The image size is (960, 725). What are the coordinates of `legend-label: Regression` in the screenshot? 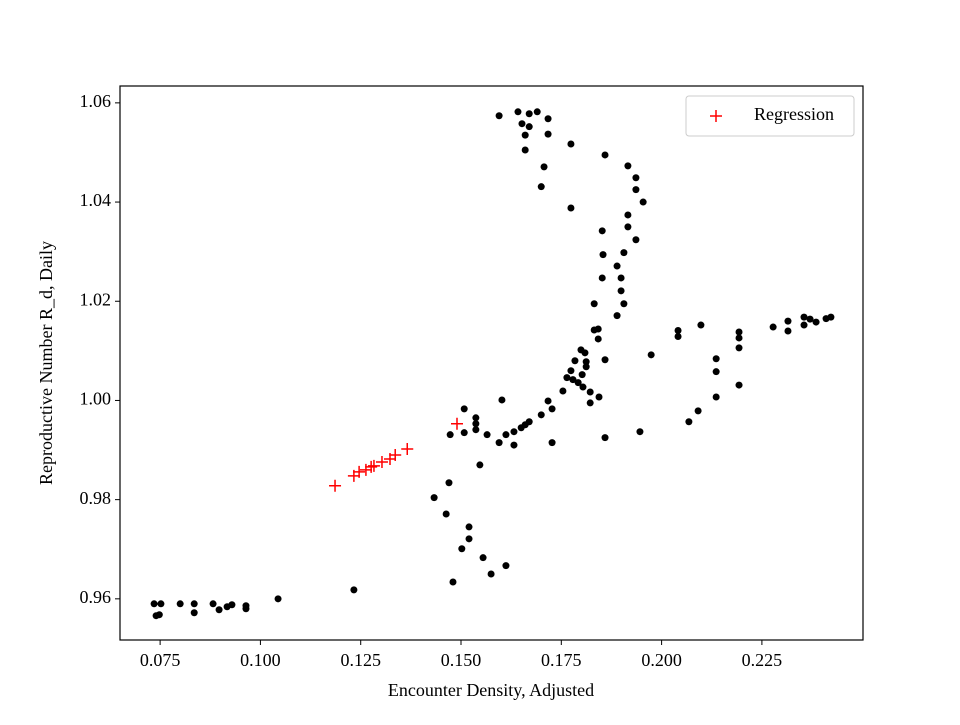 It's located at (794, 114).